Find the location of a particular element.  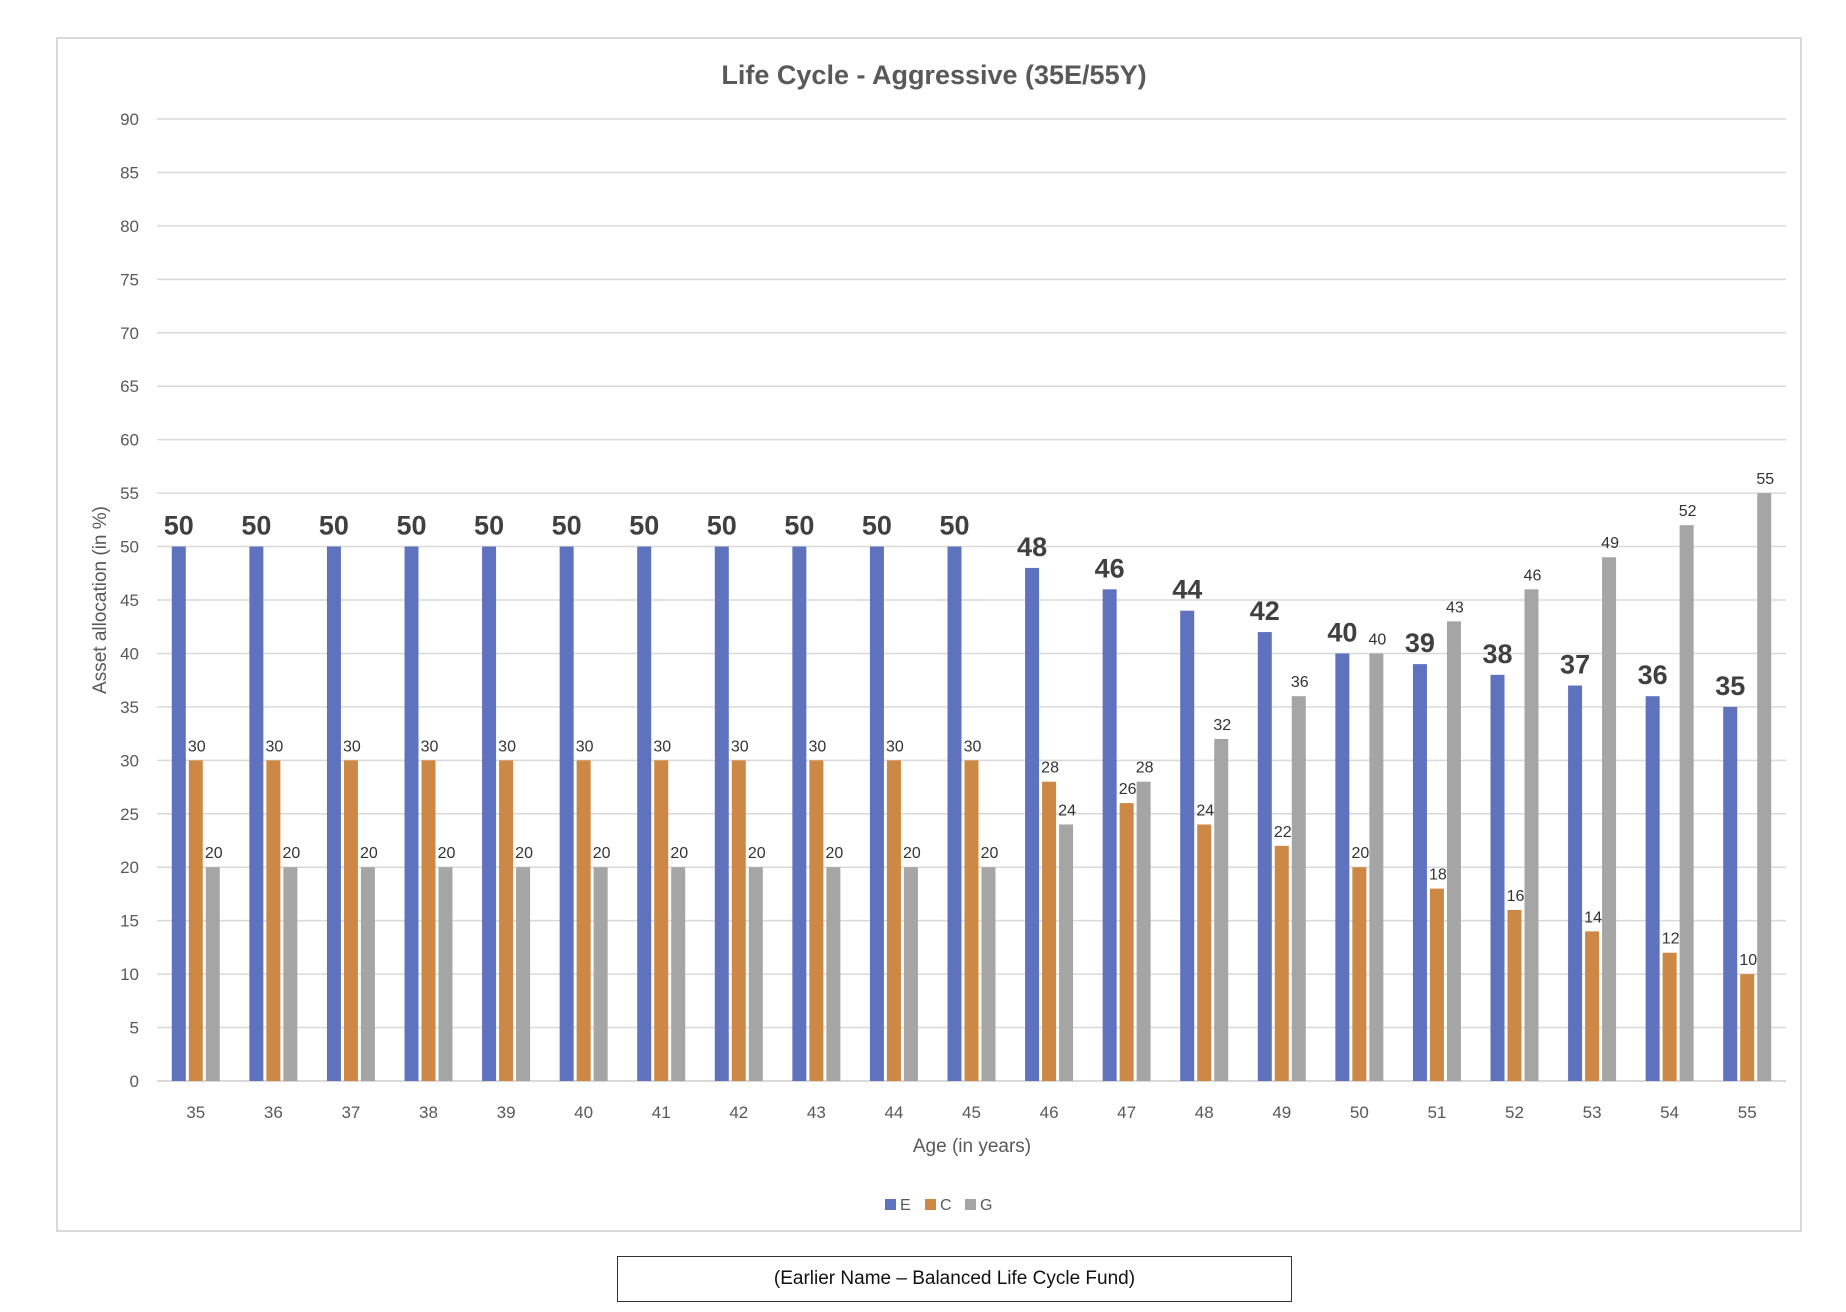

y-tick-label: 15 is located at coordinates (129, 921).